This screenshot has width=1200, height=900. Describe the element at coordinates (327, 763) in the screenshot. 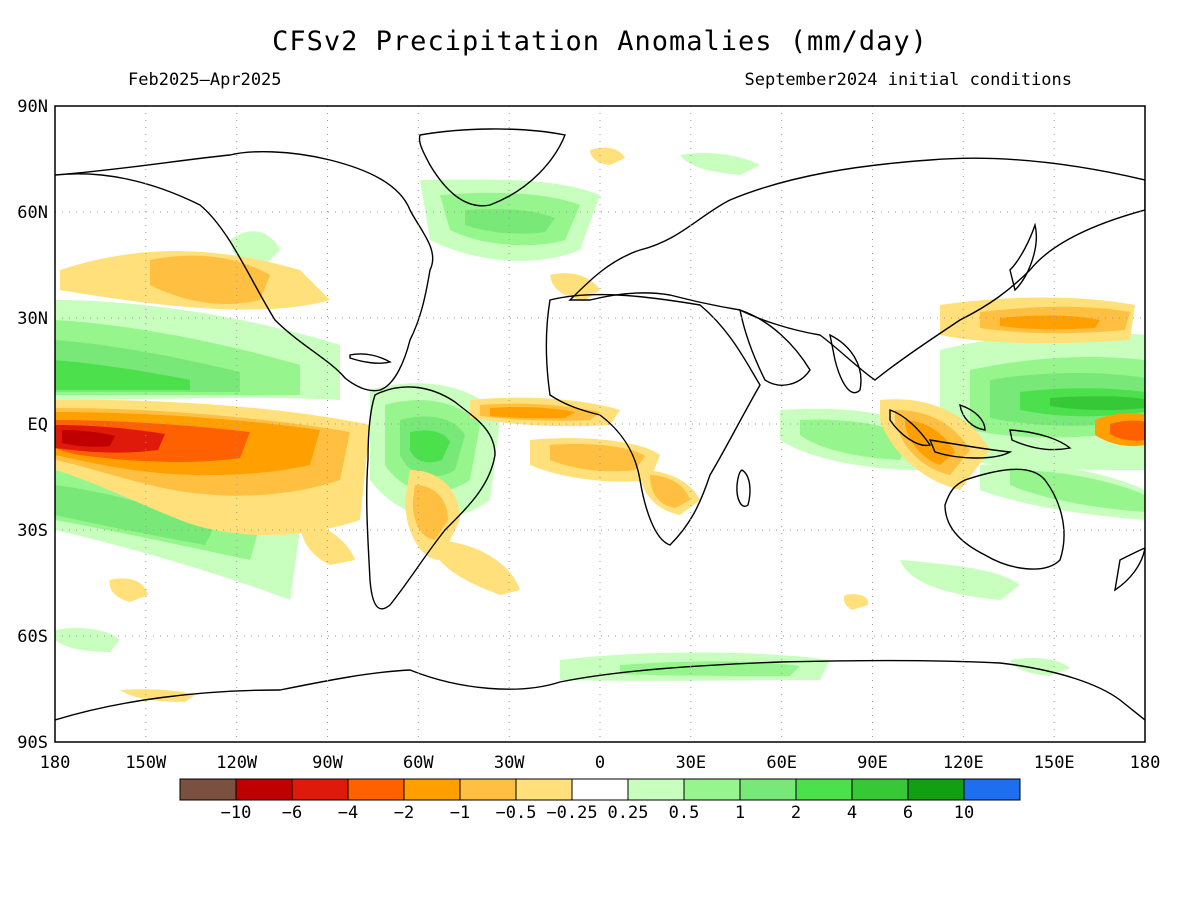

I see `lon-label: 90W` at that location.